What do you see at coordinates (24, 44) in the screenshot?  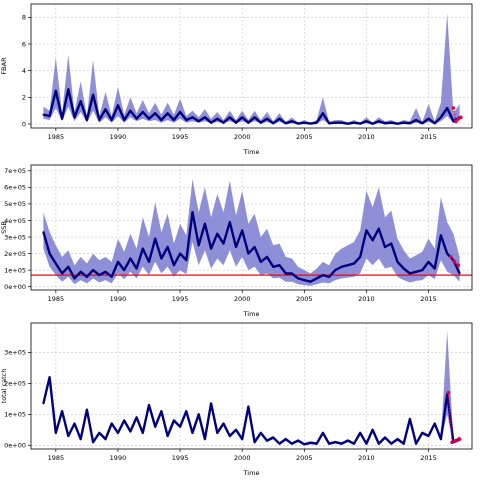 I see `y-tick-label: 6` at bounding box center [24, 44].